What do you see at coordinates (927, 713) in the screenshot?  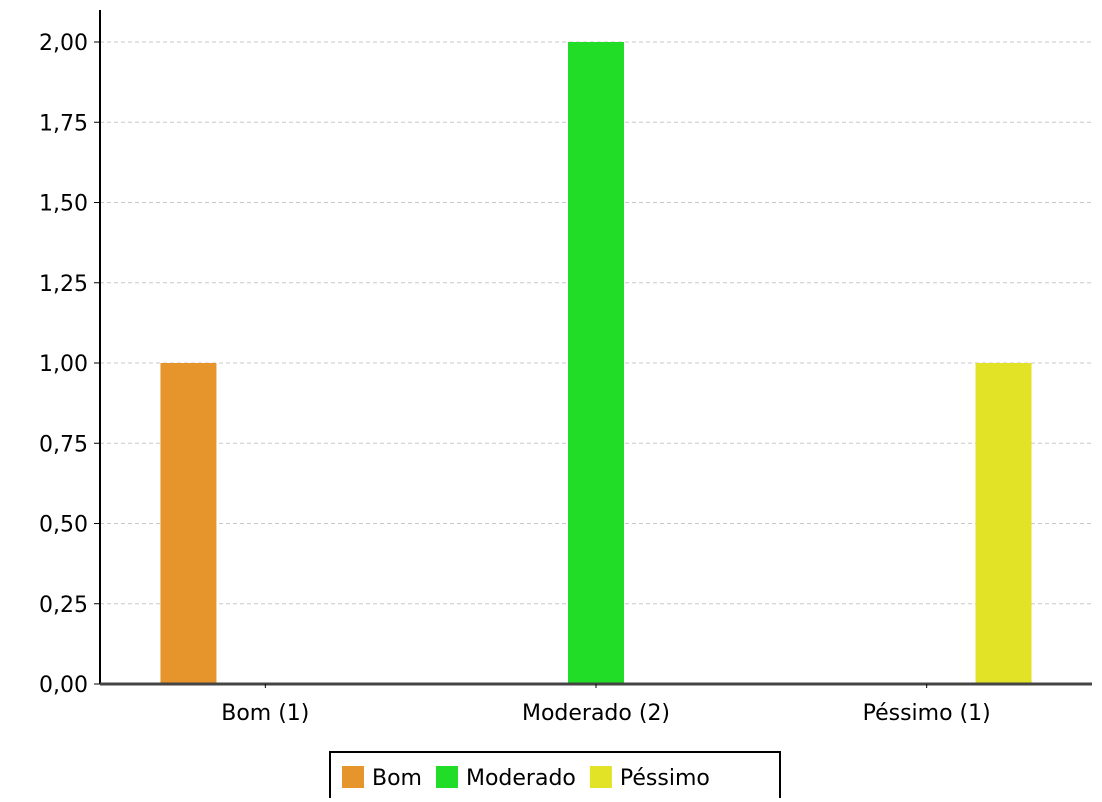 I see `x-tick-label: Péssimo (1)` at bounding box center [927, 713].